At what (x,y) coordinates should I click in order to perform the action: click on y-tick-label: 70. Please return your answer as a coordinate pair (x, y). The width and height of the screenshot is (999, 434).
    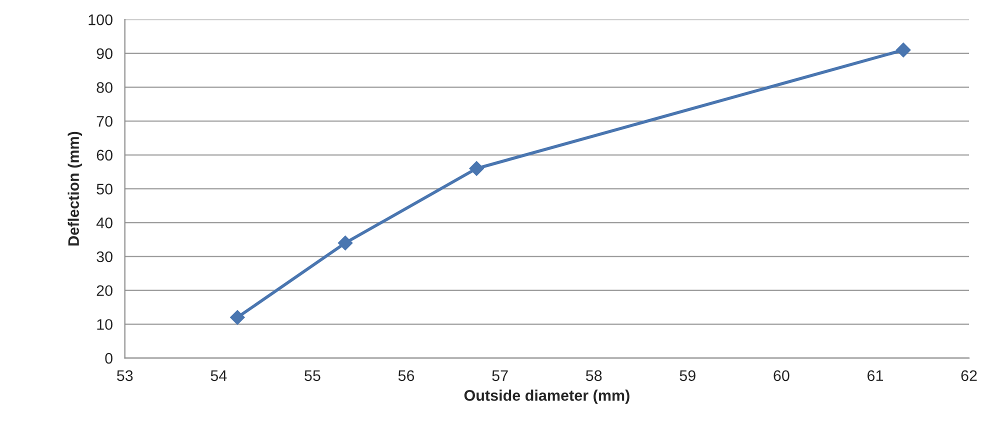
    Looking at the image, I should click on (104, 121).